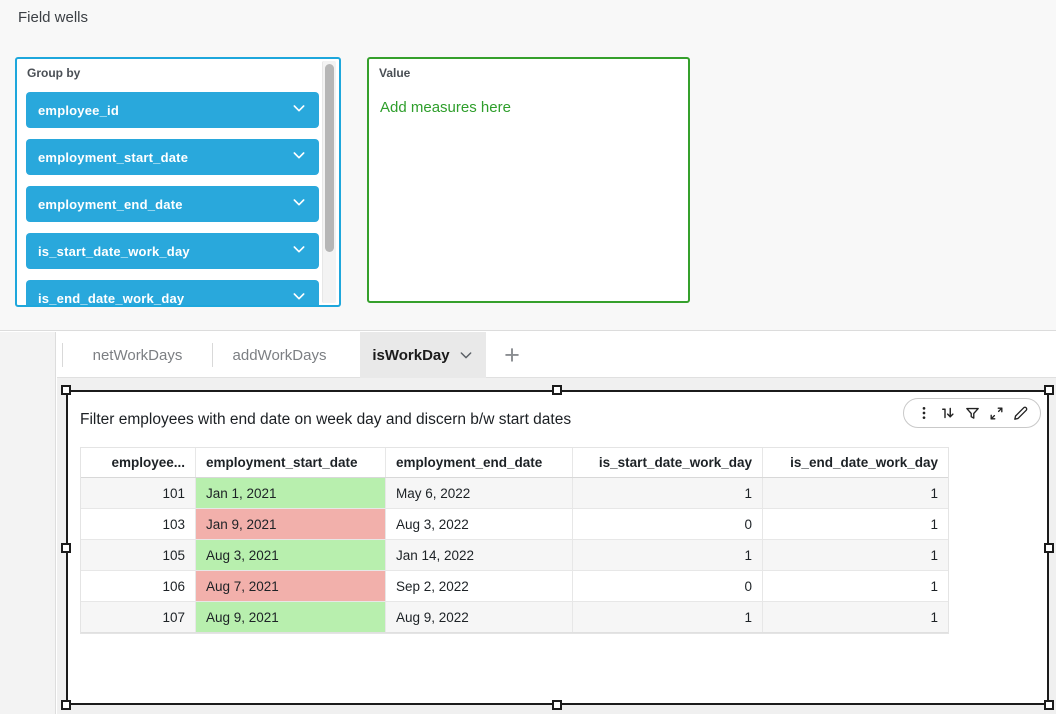 The width and height of the screenshot is (1056, 714). What do you see at coordinates (411, 355) in the screenshot?
I see `tab-label: isWorkDay` at bounding box center [411, 355].